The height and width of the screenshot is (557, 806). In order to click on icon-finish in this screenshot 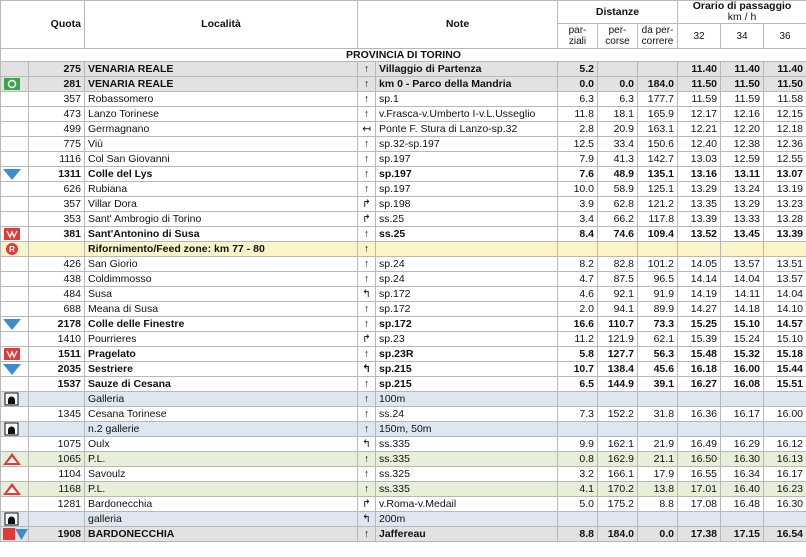, I will do `click(15, 534)`.